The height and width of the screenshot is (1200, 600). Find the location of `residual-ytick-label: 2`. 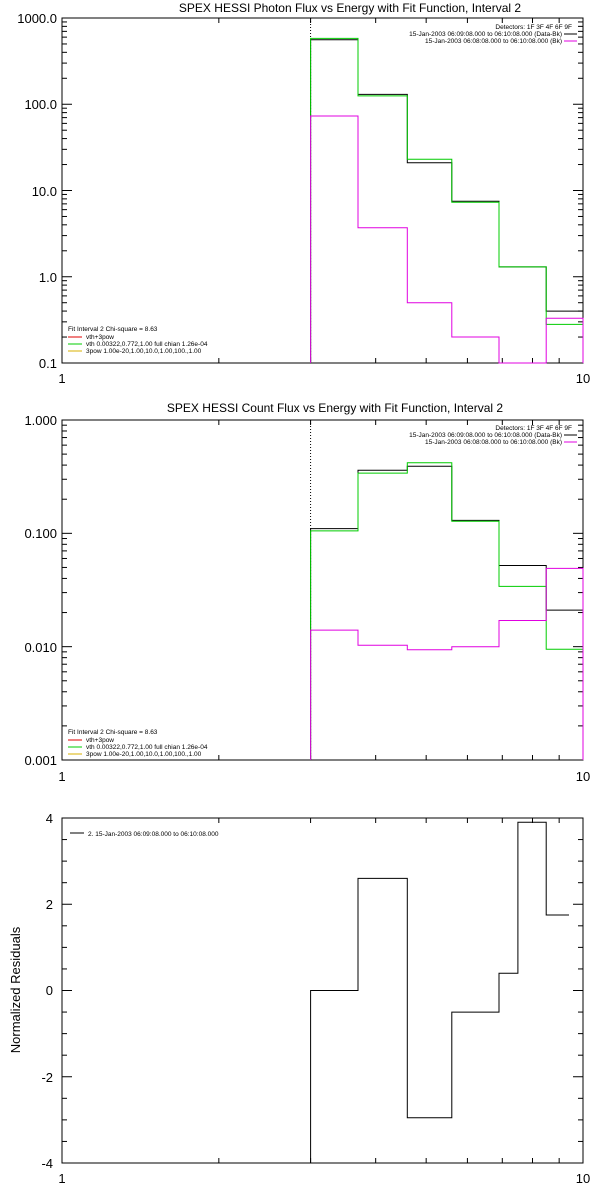

residual-ytick-label: 2 is located at coordinates (49, 904).